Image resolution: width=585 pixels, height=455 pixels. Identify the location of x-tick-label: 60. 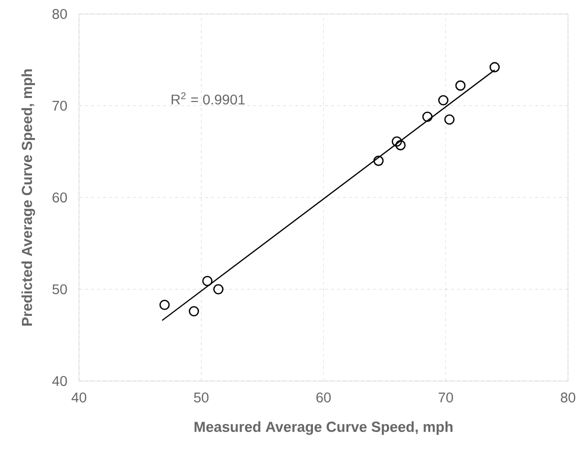
(323, 397).